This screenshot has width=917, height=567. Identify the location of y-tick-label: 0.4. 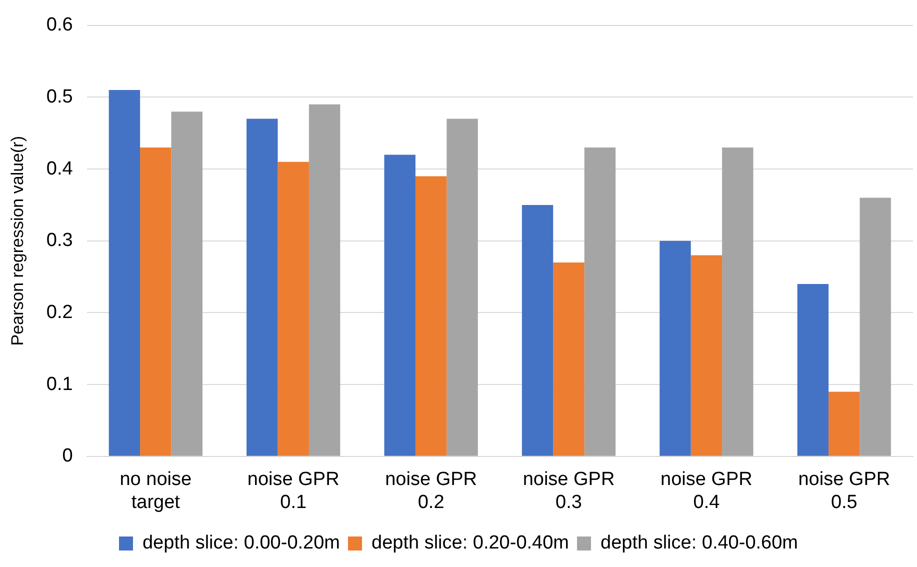
(60, 169).